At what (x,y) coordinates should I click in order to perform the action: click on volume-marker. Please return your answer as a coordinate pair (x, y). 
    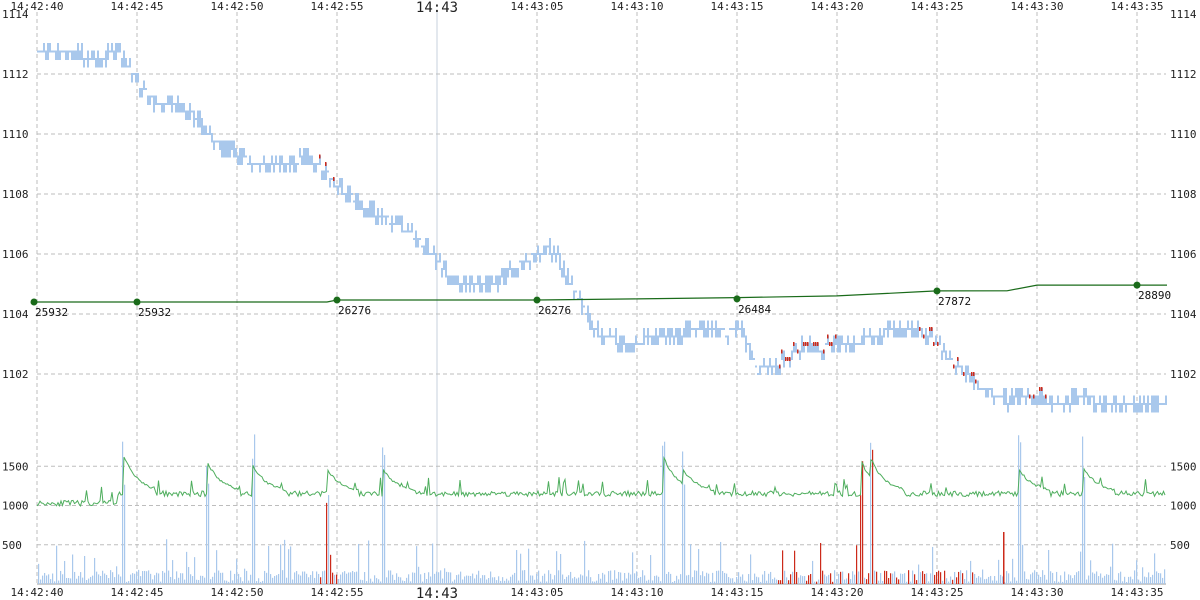
    Looking at the image, I should click on (737, 299).